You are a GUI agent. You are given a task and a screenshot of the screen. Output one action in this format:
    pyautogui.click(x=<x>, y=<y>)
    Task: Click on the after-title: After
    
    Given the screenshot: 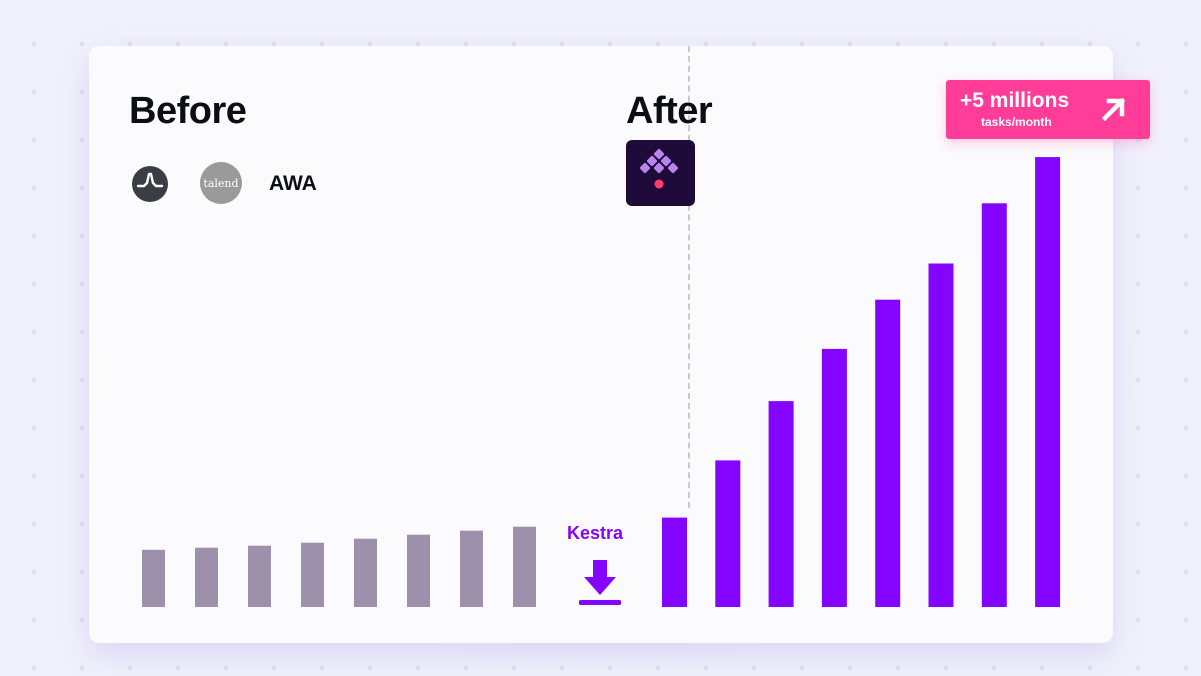 What is the action you would take?
    pyautogui.click(x=669, y=111)
    